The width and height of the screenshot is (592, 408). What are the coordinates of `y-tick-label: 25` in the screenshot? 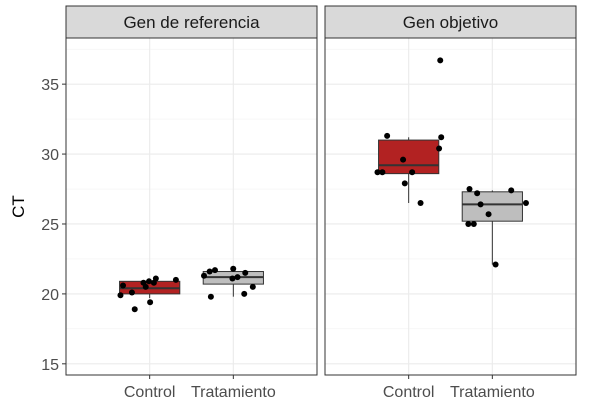 It's located at (50, 225).